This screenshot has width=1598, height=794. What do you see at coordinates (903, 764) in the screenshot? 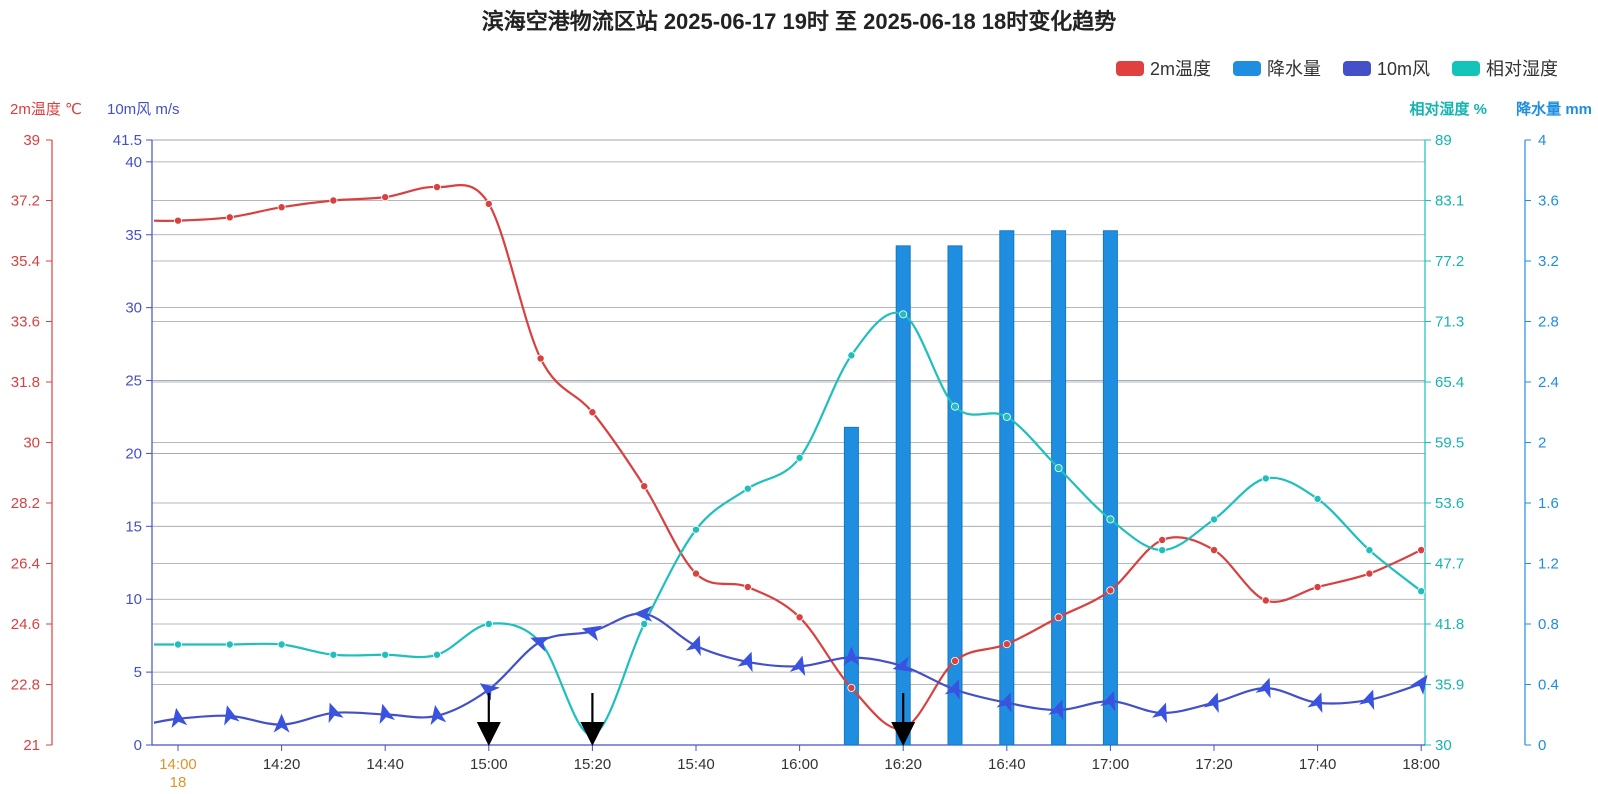
I see `x-tick-label: 16:20` at bounding box center [903, 764].